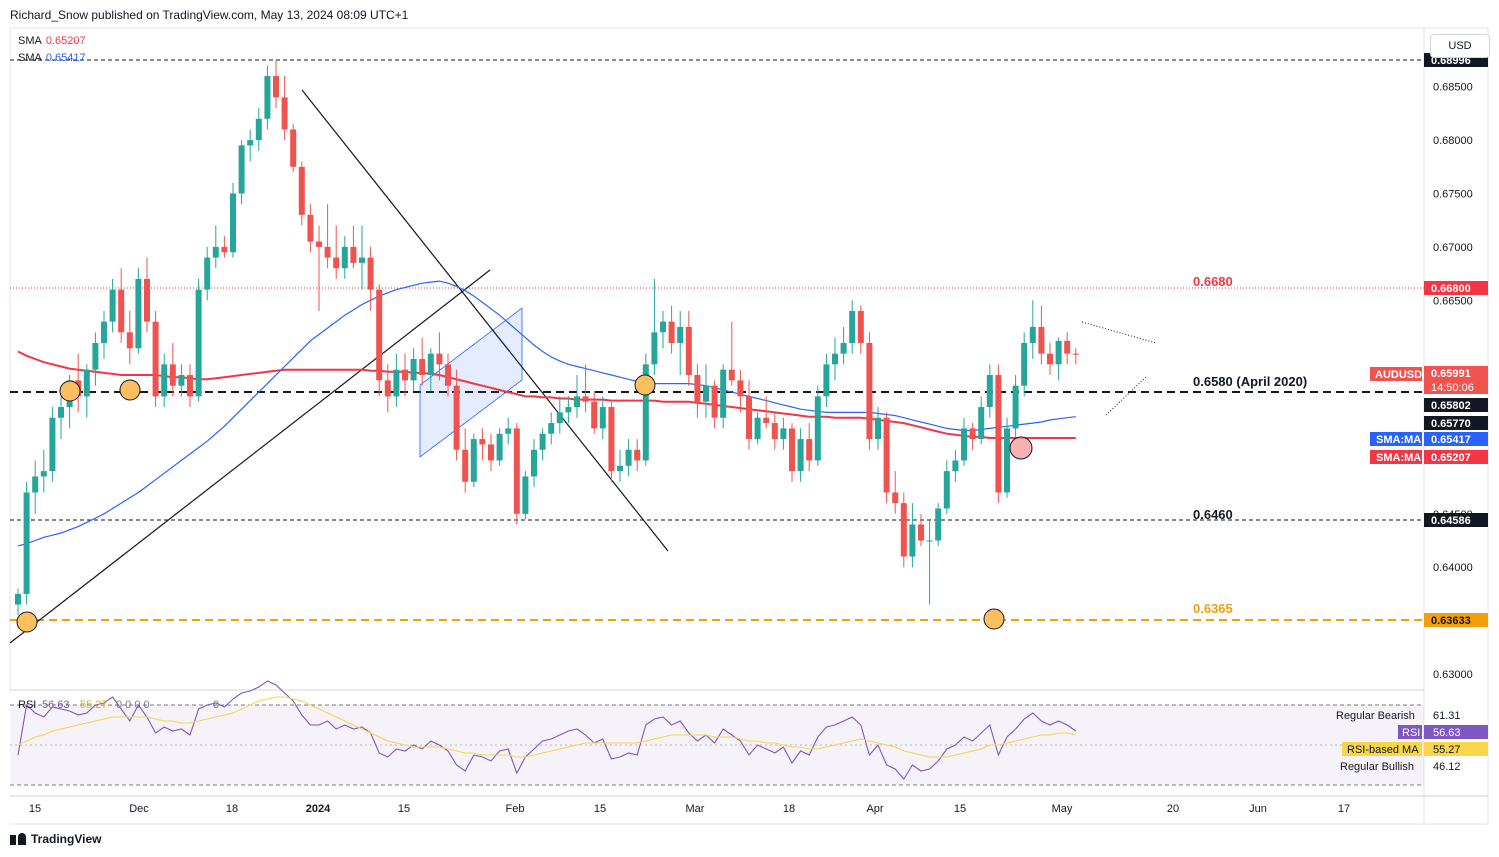  Describe the element at coordinates (55, 839) in the screenshot. I see `tradingview-brand: TradingView` at that location.